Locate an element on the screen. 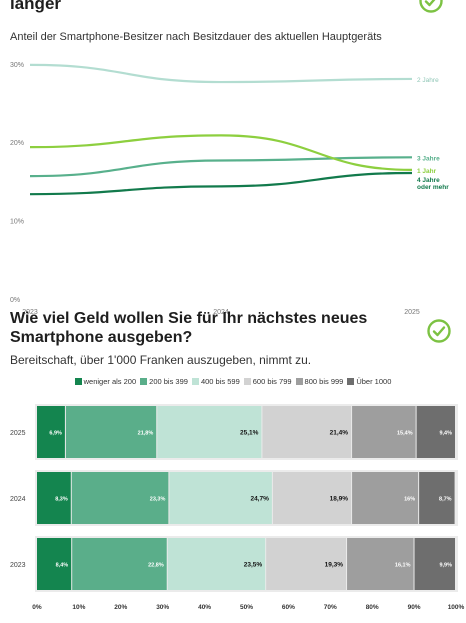  series-line-1-jahr is located at coordinates (221, 152).